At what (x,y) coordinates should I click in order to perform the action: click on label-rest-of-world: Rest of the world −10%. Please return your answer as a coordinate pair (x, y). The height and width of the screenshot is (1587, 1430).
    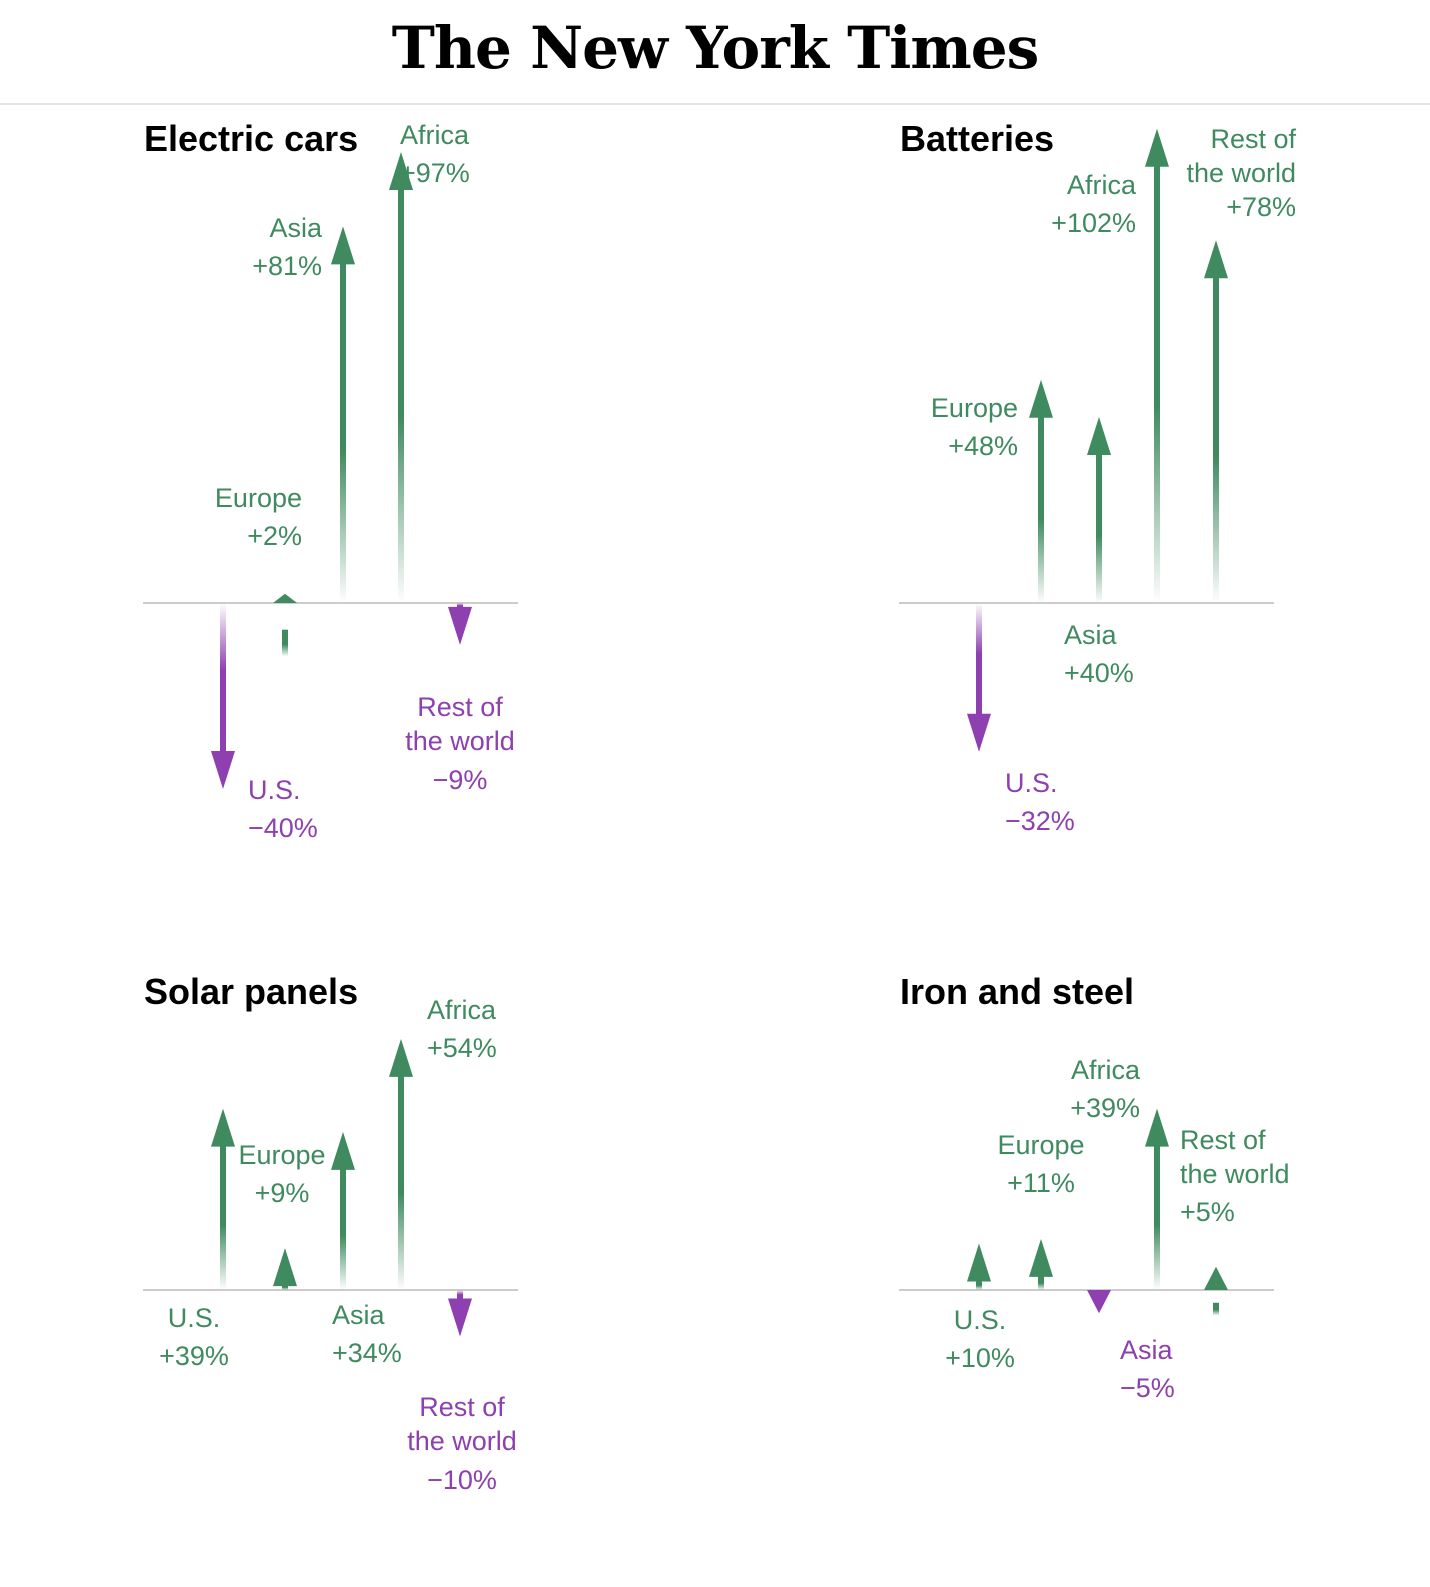
    Looking at the image, I should click on (462, 1446).